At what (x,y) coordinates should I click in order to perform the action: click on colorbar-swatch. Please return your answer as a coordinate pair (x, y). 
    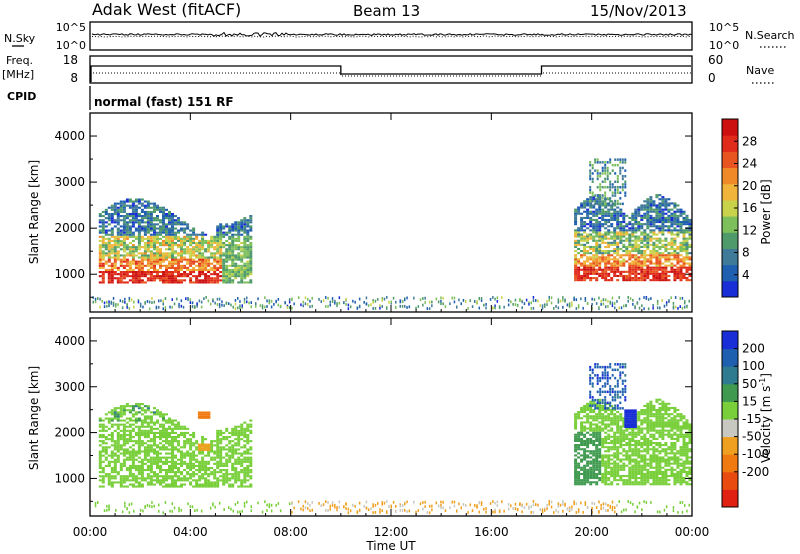
    Looking at the image, I should click on (730, 257).